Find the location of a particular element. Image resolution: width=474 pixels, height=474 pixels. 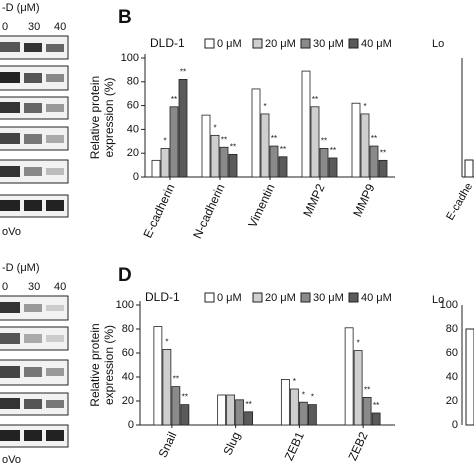

y-tick-label: 0 is located at coordinates (131, 425).